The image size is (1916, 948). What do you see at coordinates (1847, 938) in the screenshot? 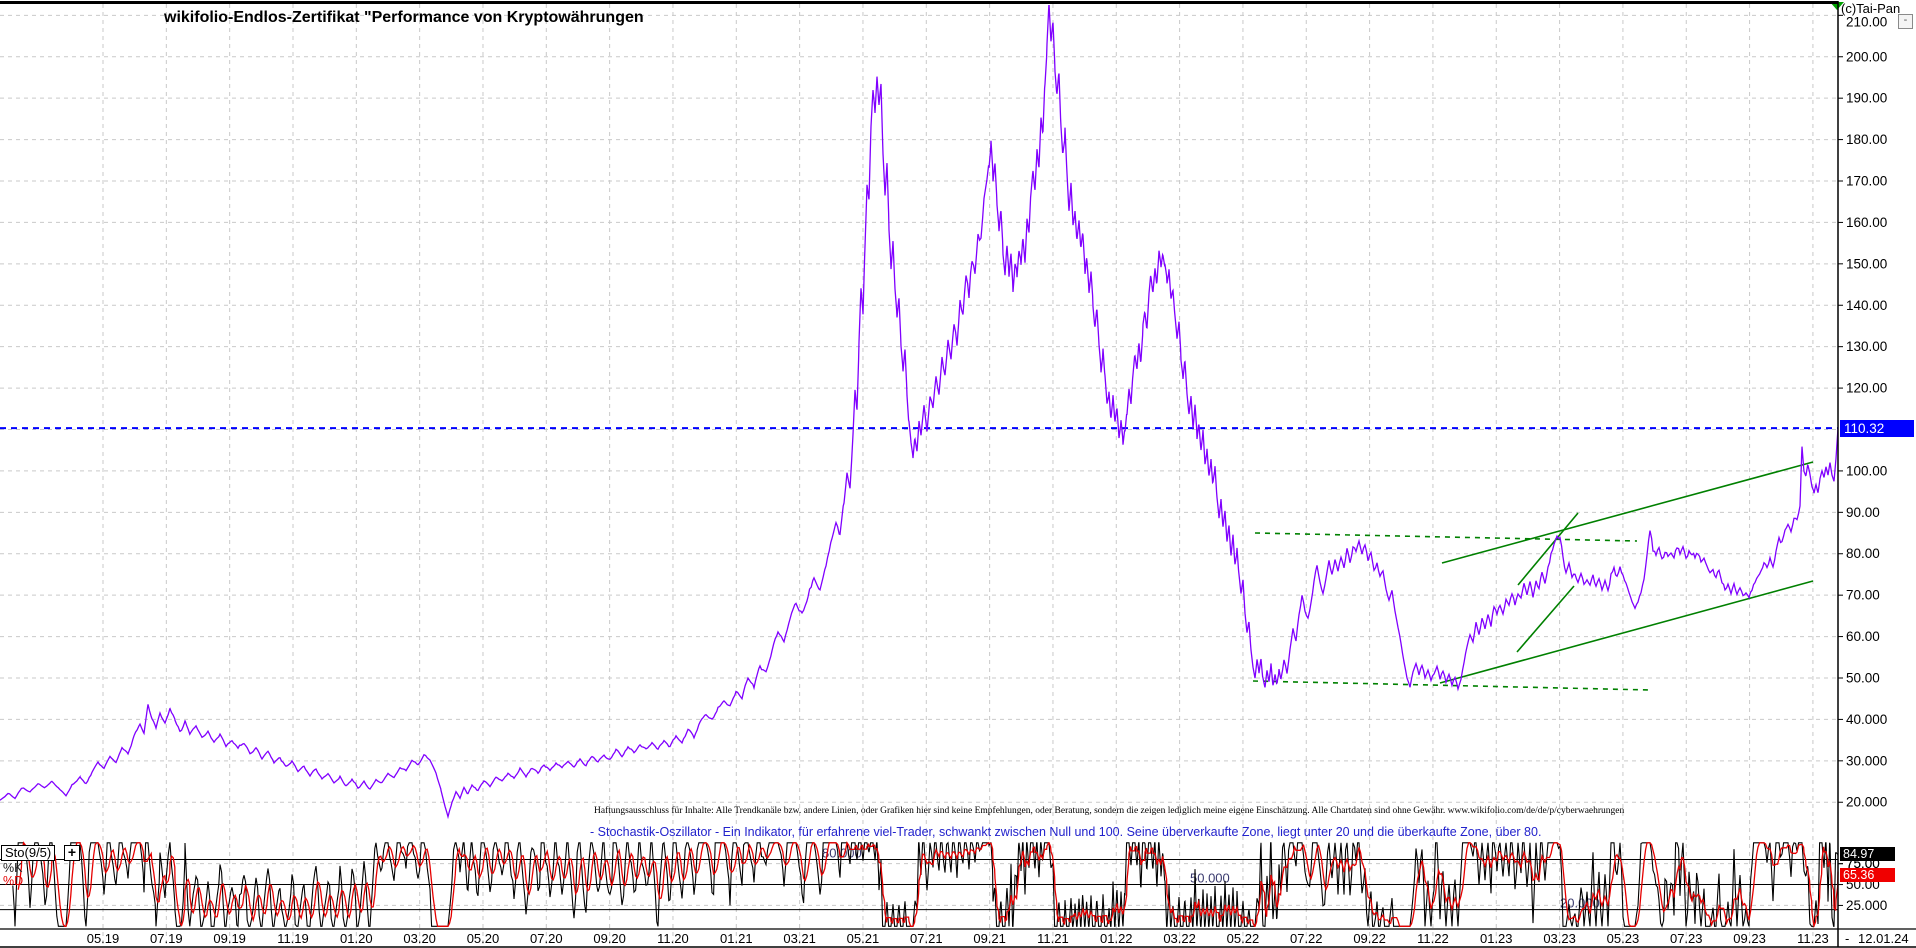
I see `time-axis-end-dash: -` at bounding box center [1847, 938].